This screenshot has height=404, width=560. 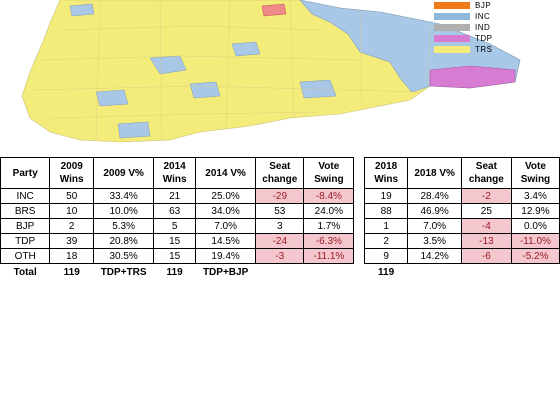 I want to click on header-2009-vote: 2009 V%, so click(x=124, y=173).